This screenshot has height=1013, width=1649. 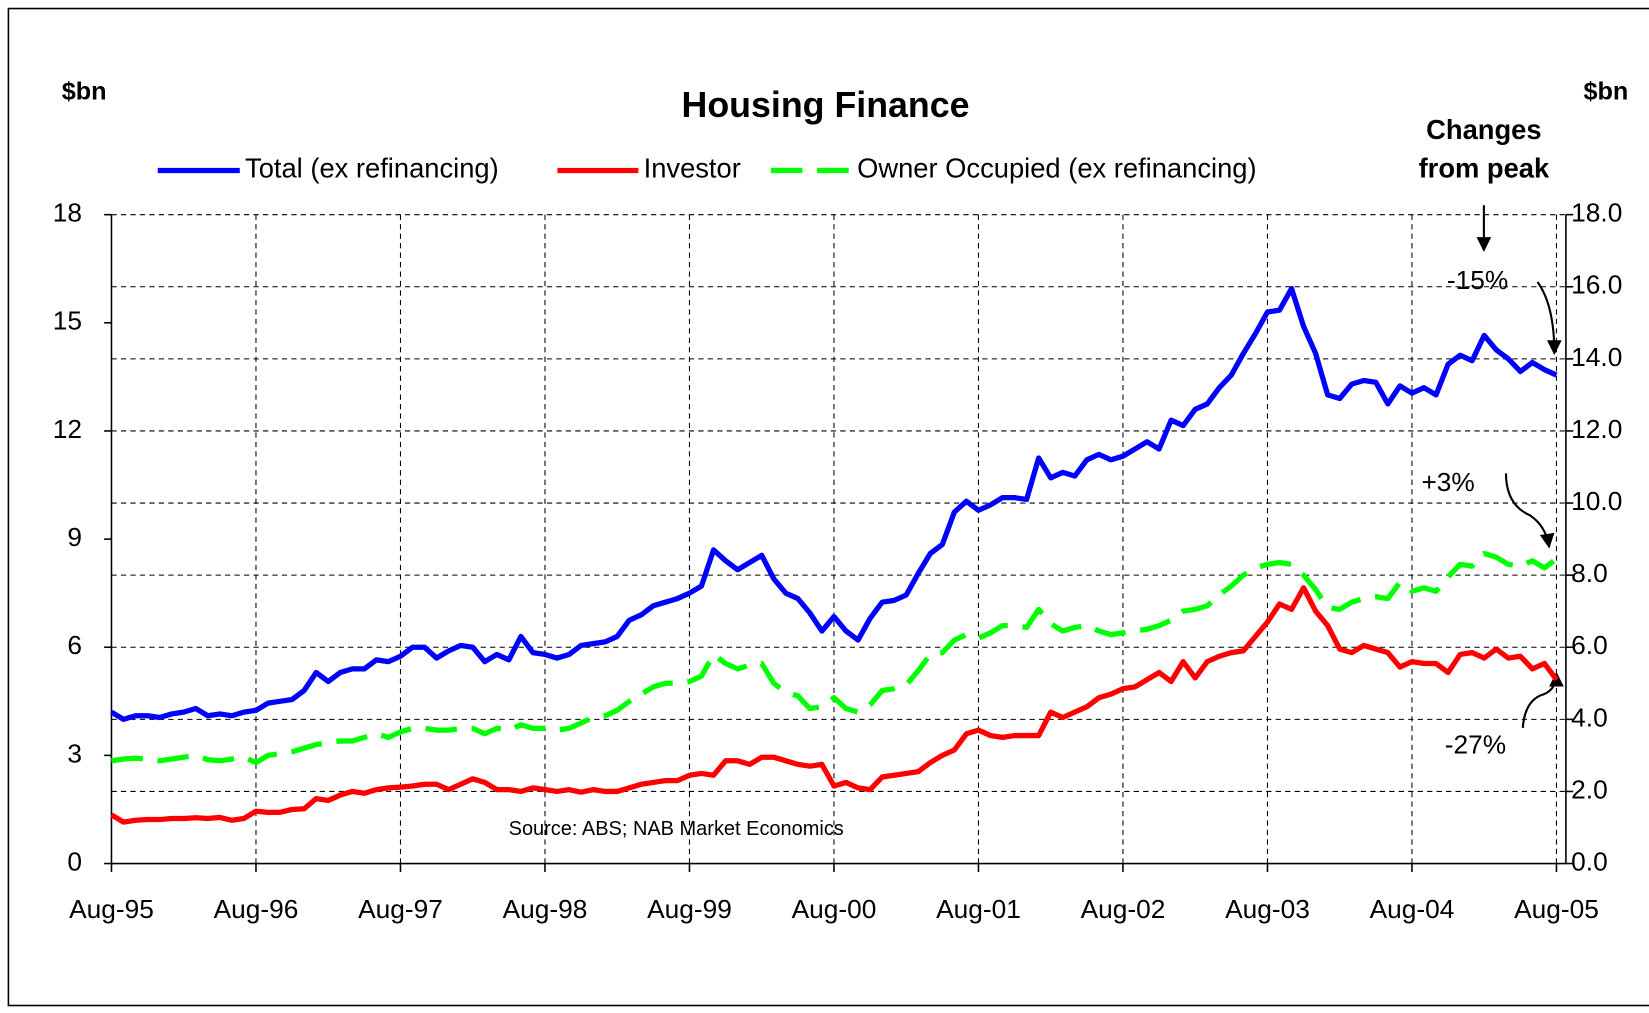 I want to click on x-tick-label: Aug-96, so click(x=256, y=909).